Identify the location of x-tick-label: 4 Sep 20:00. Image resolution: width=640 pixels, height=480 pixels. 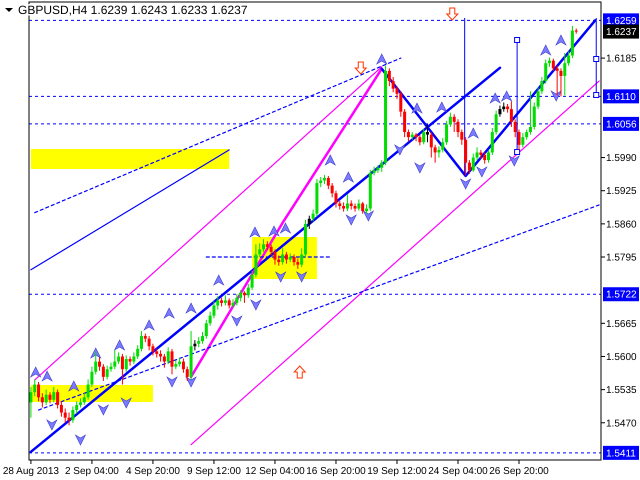
(153, 471).